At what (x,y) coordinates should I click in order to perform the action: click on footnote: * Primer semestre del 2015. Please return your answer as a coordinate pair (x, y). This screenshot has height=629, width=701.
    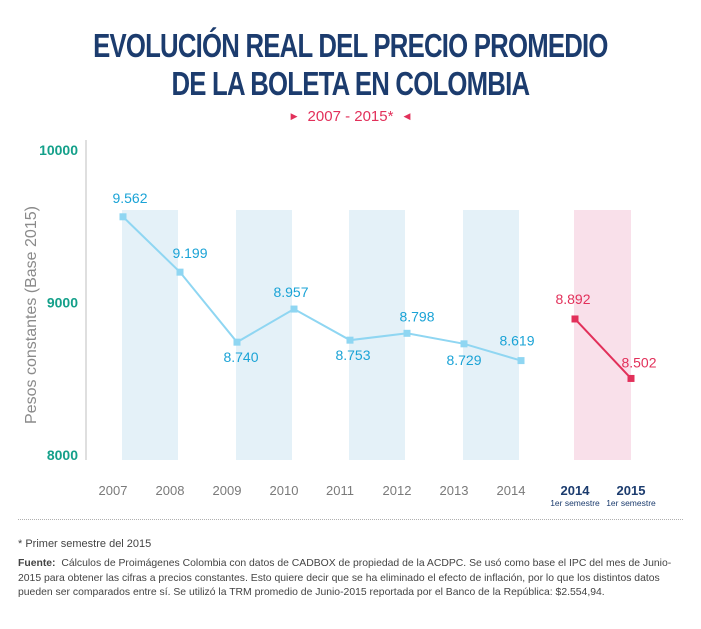
    Looking at the image, I should click on (85, 544).